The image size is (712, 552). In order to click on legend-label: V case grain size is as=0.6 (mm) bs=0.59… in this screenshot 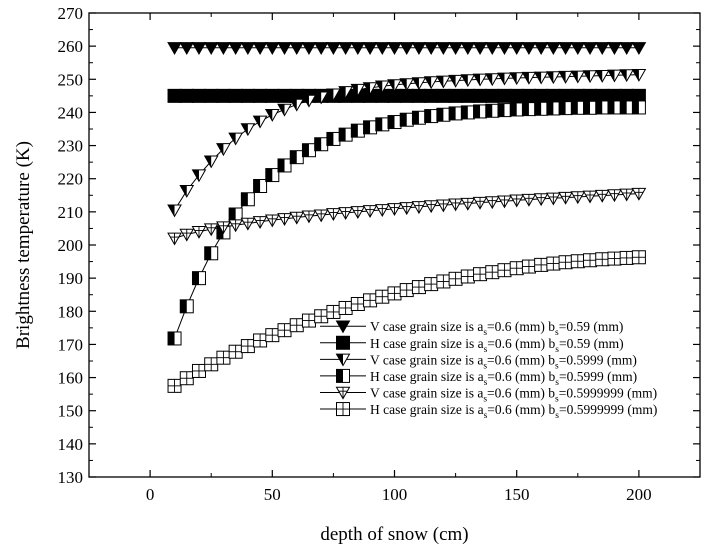, I will do `click(503, 361)`.